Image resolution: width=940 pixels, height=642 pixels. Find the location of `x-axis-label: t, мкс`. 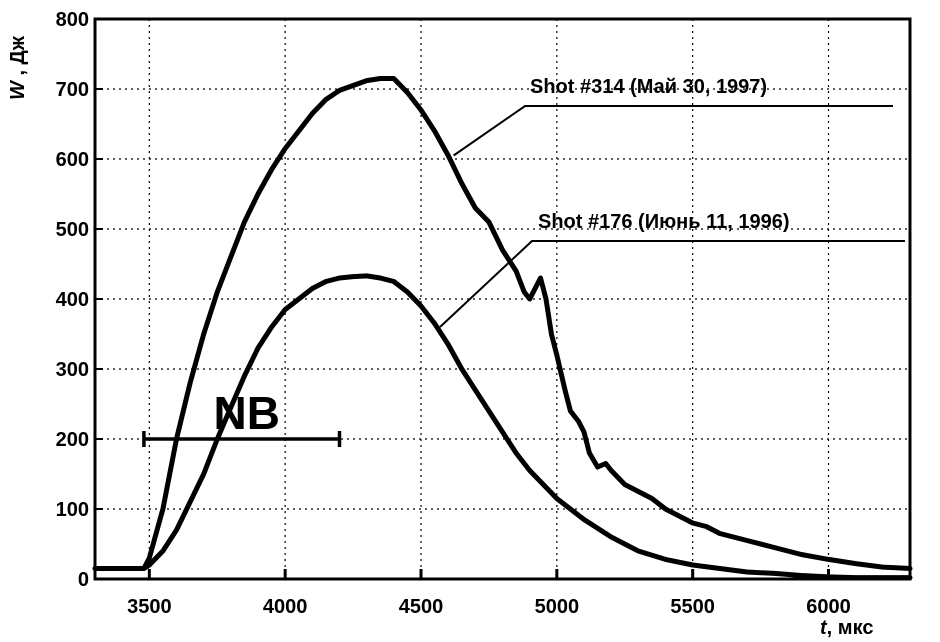

x-axis-label: t, мкс is located at coordinates (846, 628).